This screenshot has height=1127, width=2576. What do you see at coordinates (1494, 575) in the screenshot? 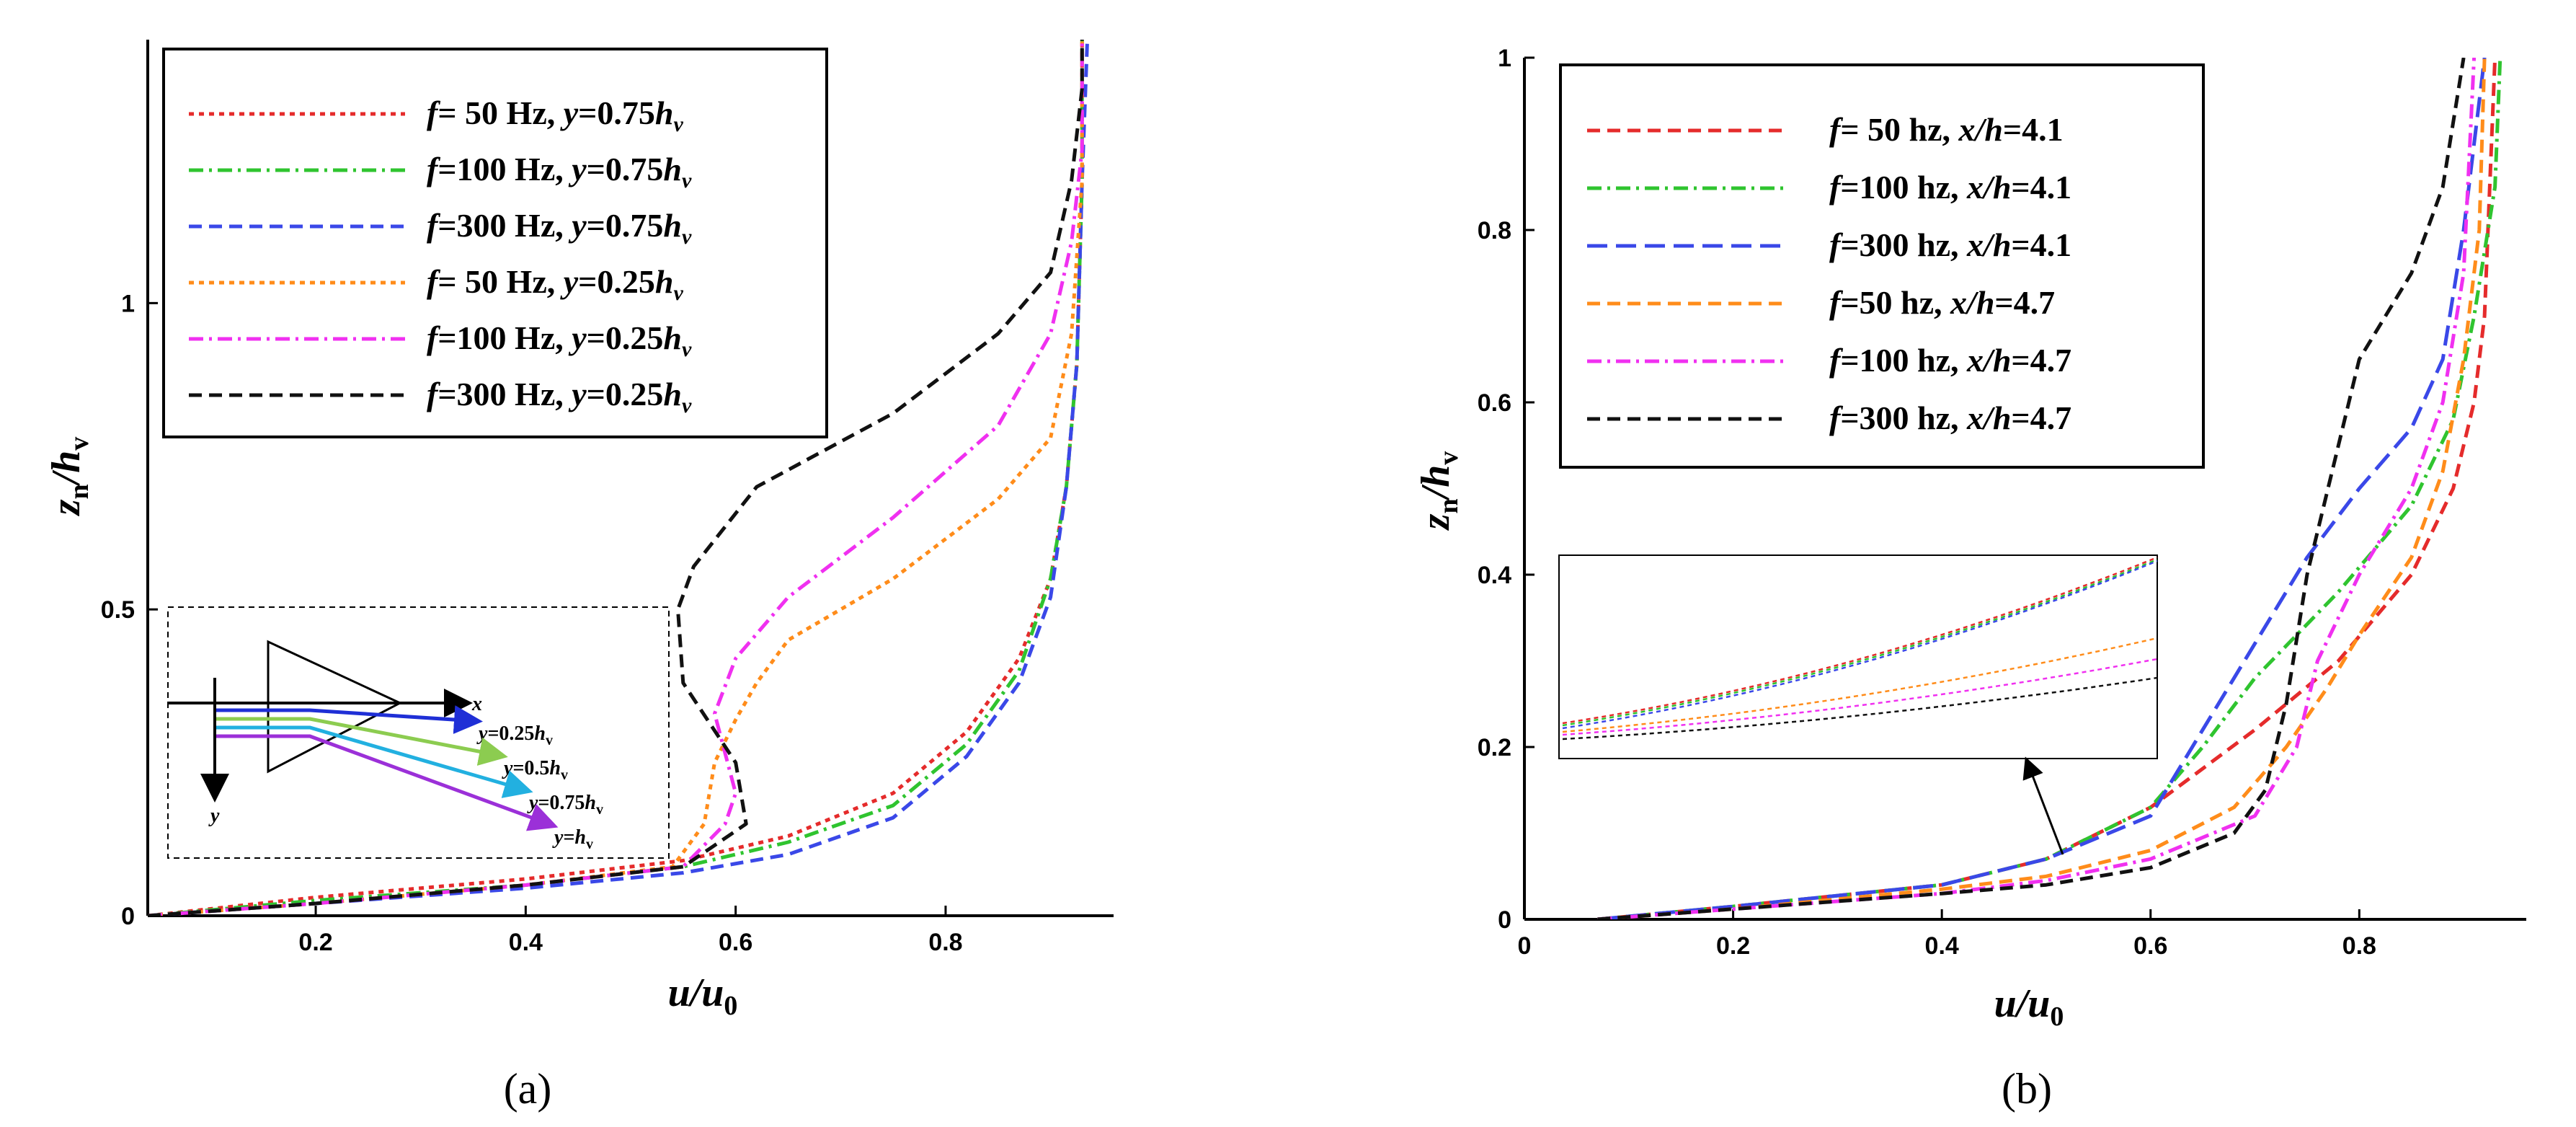
I see `y-tick-label: 0.4` at bounding box center [1494, 575].